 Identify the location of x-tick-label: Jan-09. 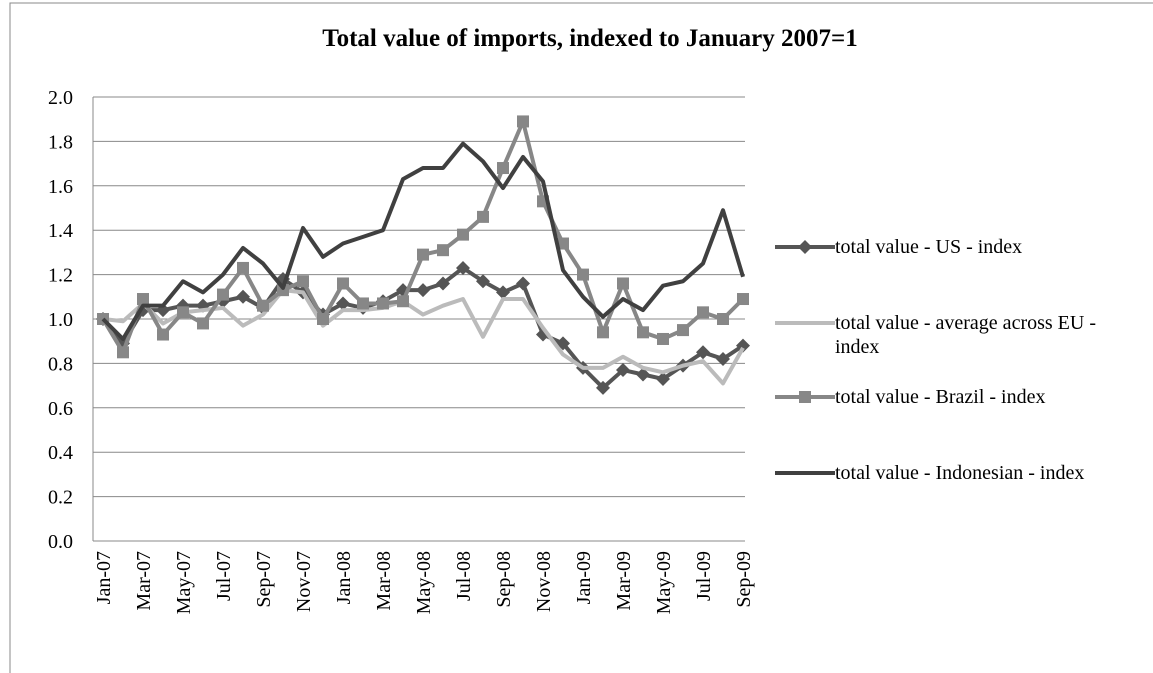
(584, 577).